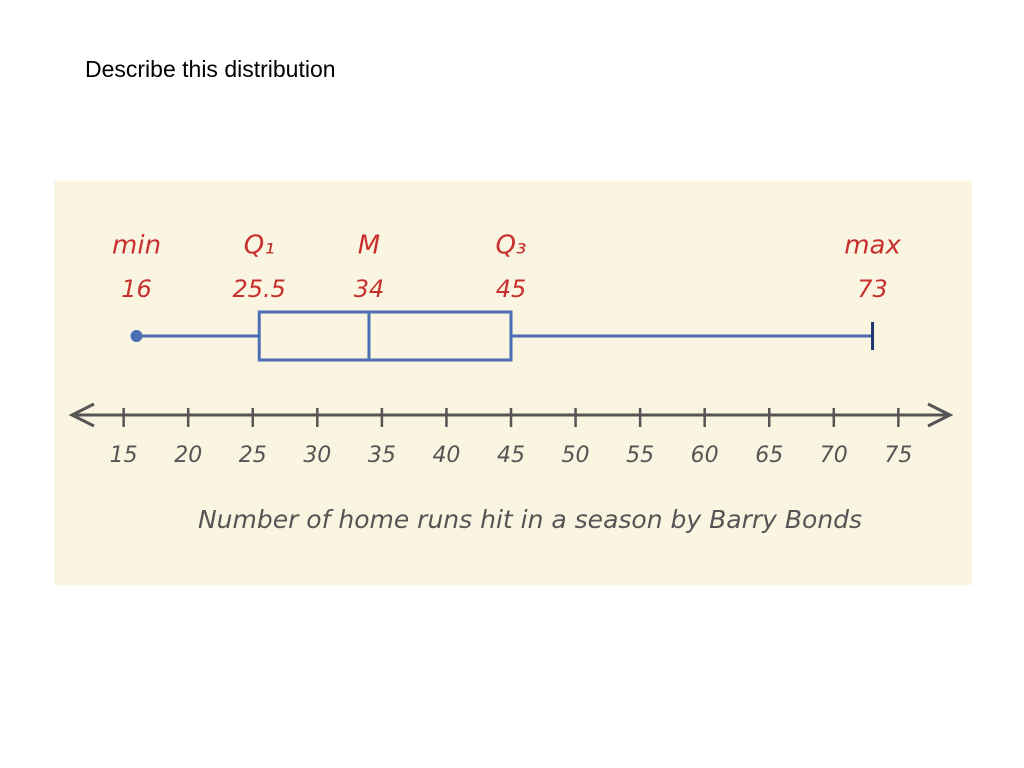  I want to click on x-tick-label: 65, so click(769, 455).